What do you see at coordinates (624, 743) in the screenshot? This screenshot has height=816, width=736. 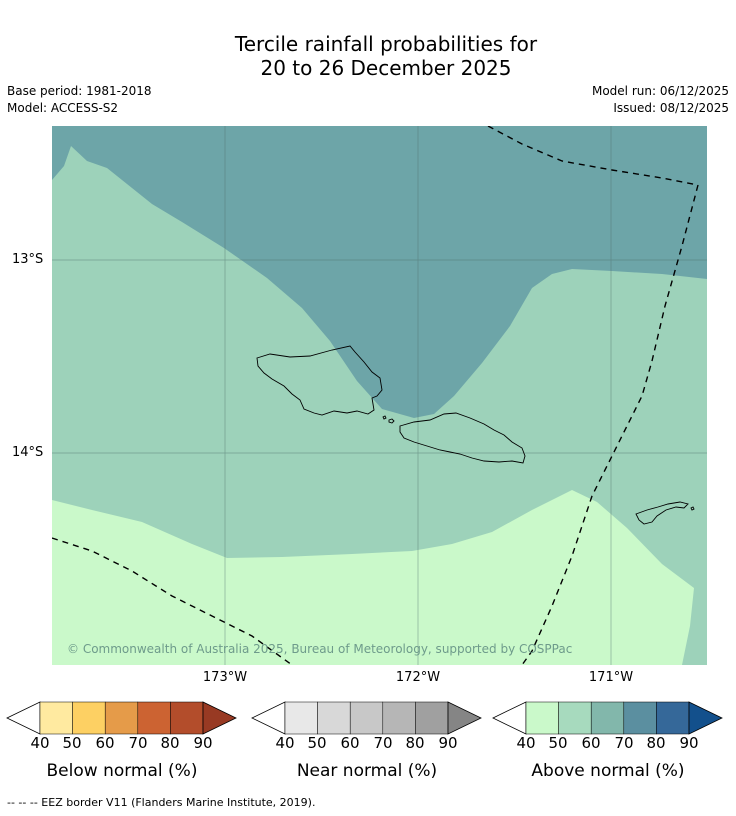 I see `colorbar-above-tick: 70` at bounding box center [624, 743].